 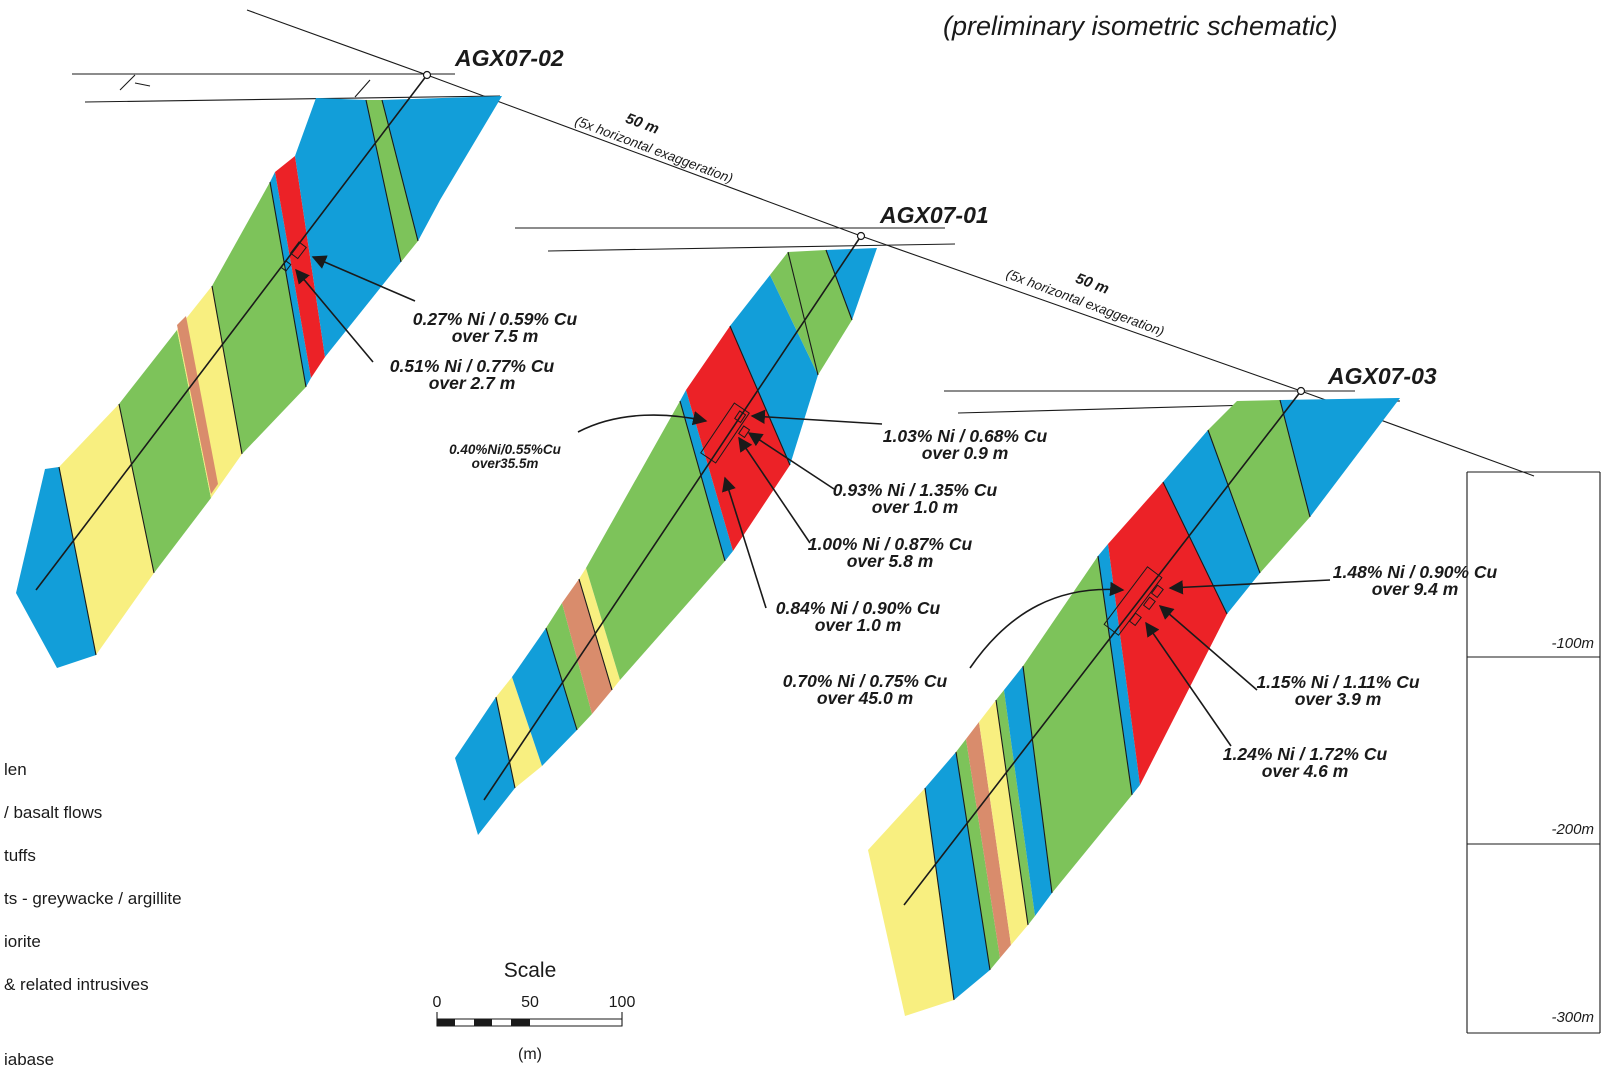 I want to click on depth-scale: -100m -200m -300m, so click(x=1533, y=752).